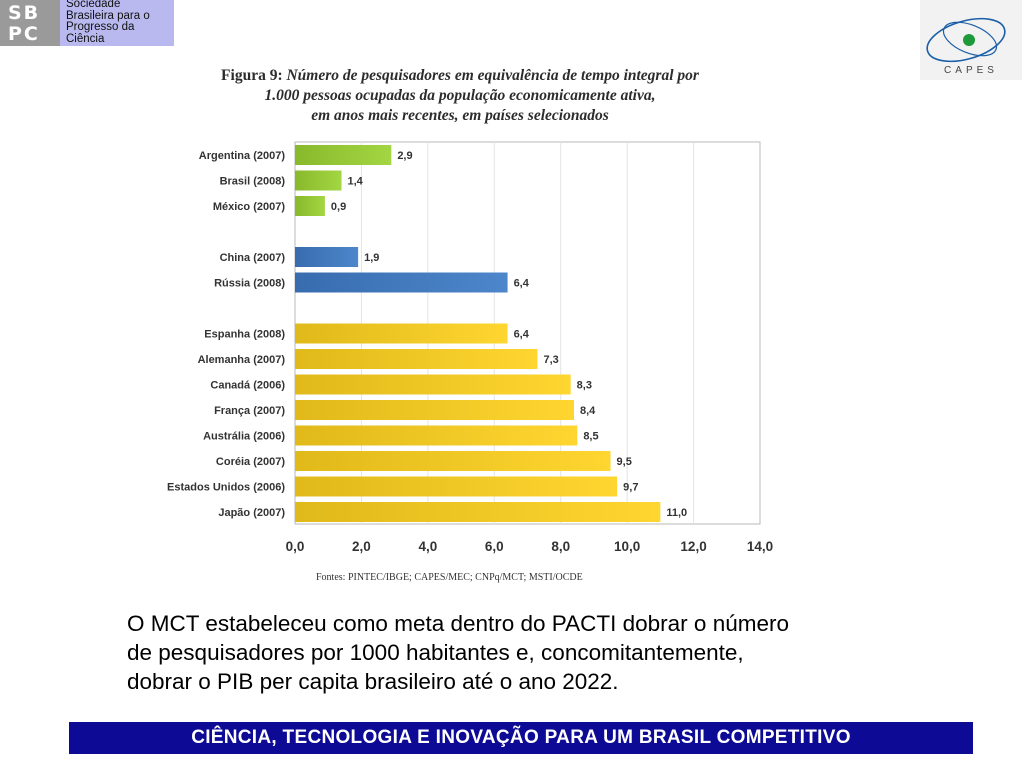 The image size is (1024, 768). What do you see at coordinates (249, 411) in the screenshot?
I see `category-label: França (2007)` at bounding box center [249, 411].